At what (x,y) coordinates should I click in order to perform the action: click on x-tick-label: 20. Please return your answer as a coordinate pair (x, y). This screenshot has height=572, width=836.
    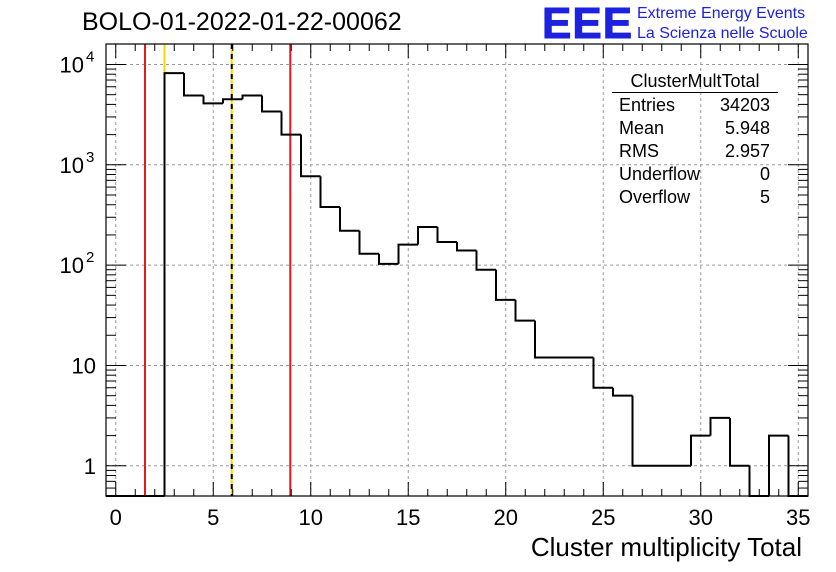
    Looking at the image, I should click on (506, 517).